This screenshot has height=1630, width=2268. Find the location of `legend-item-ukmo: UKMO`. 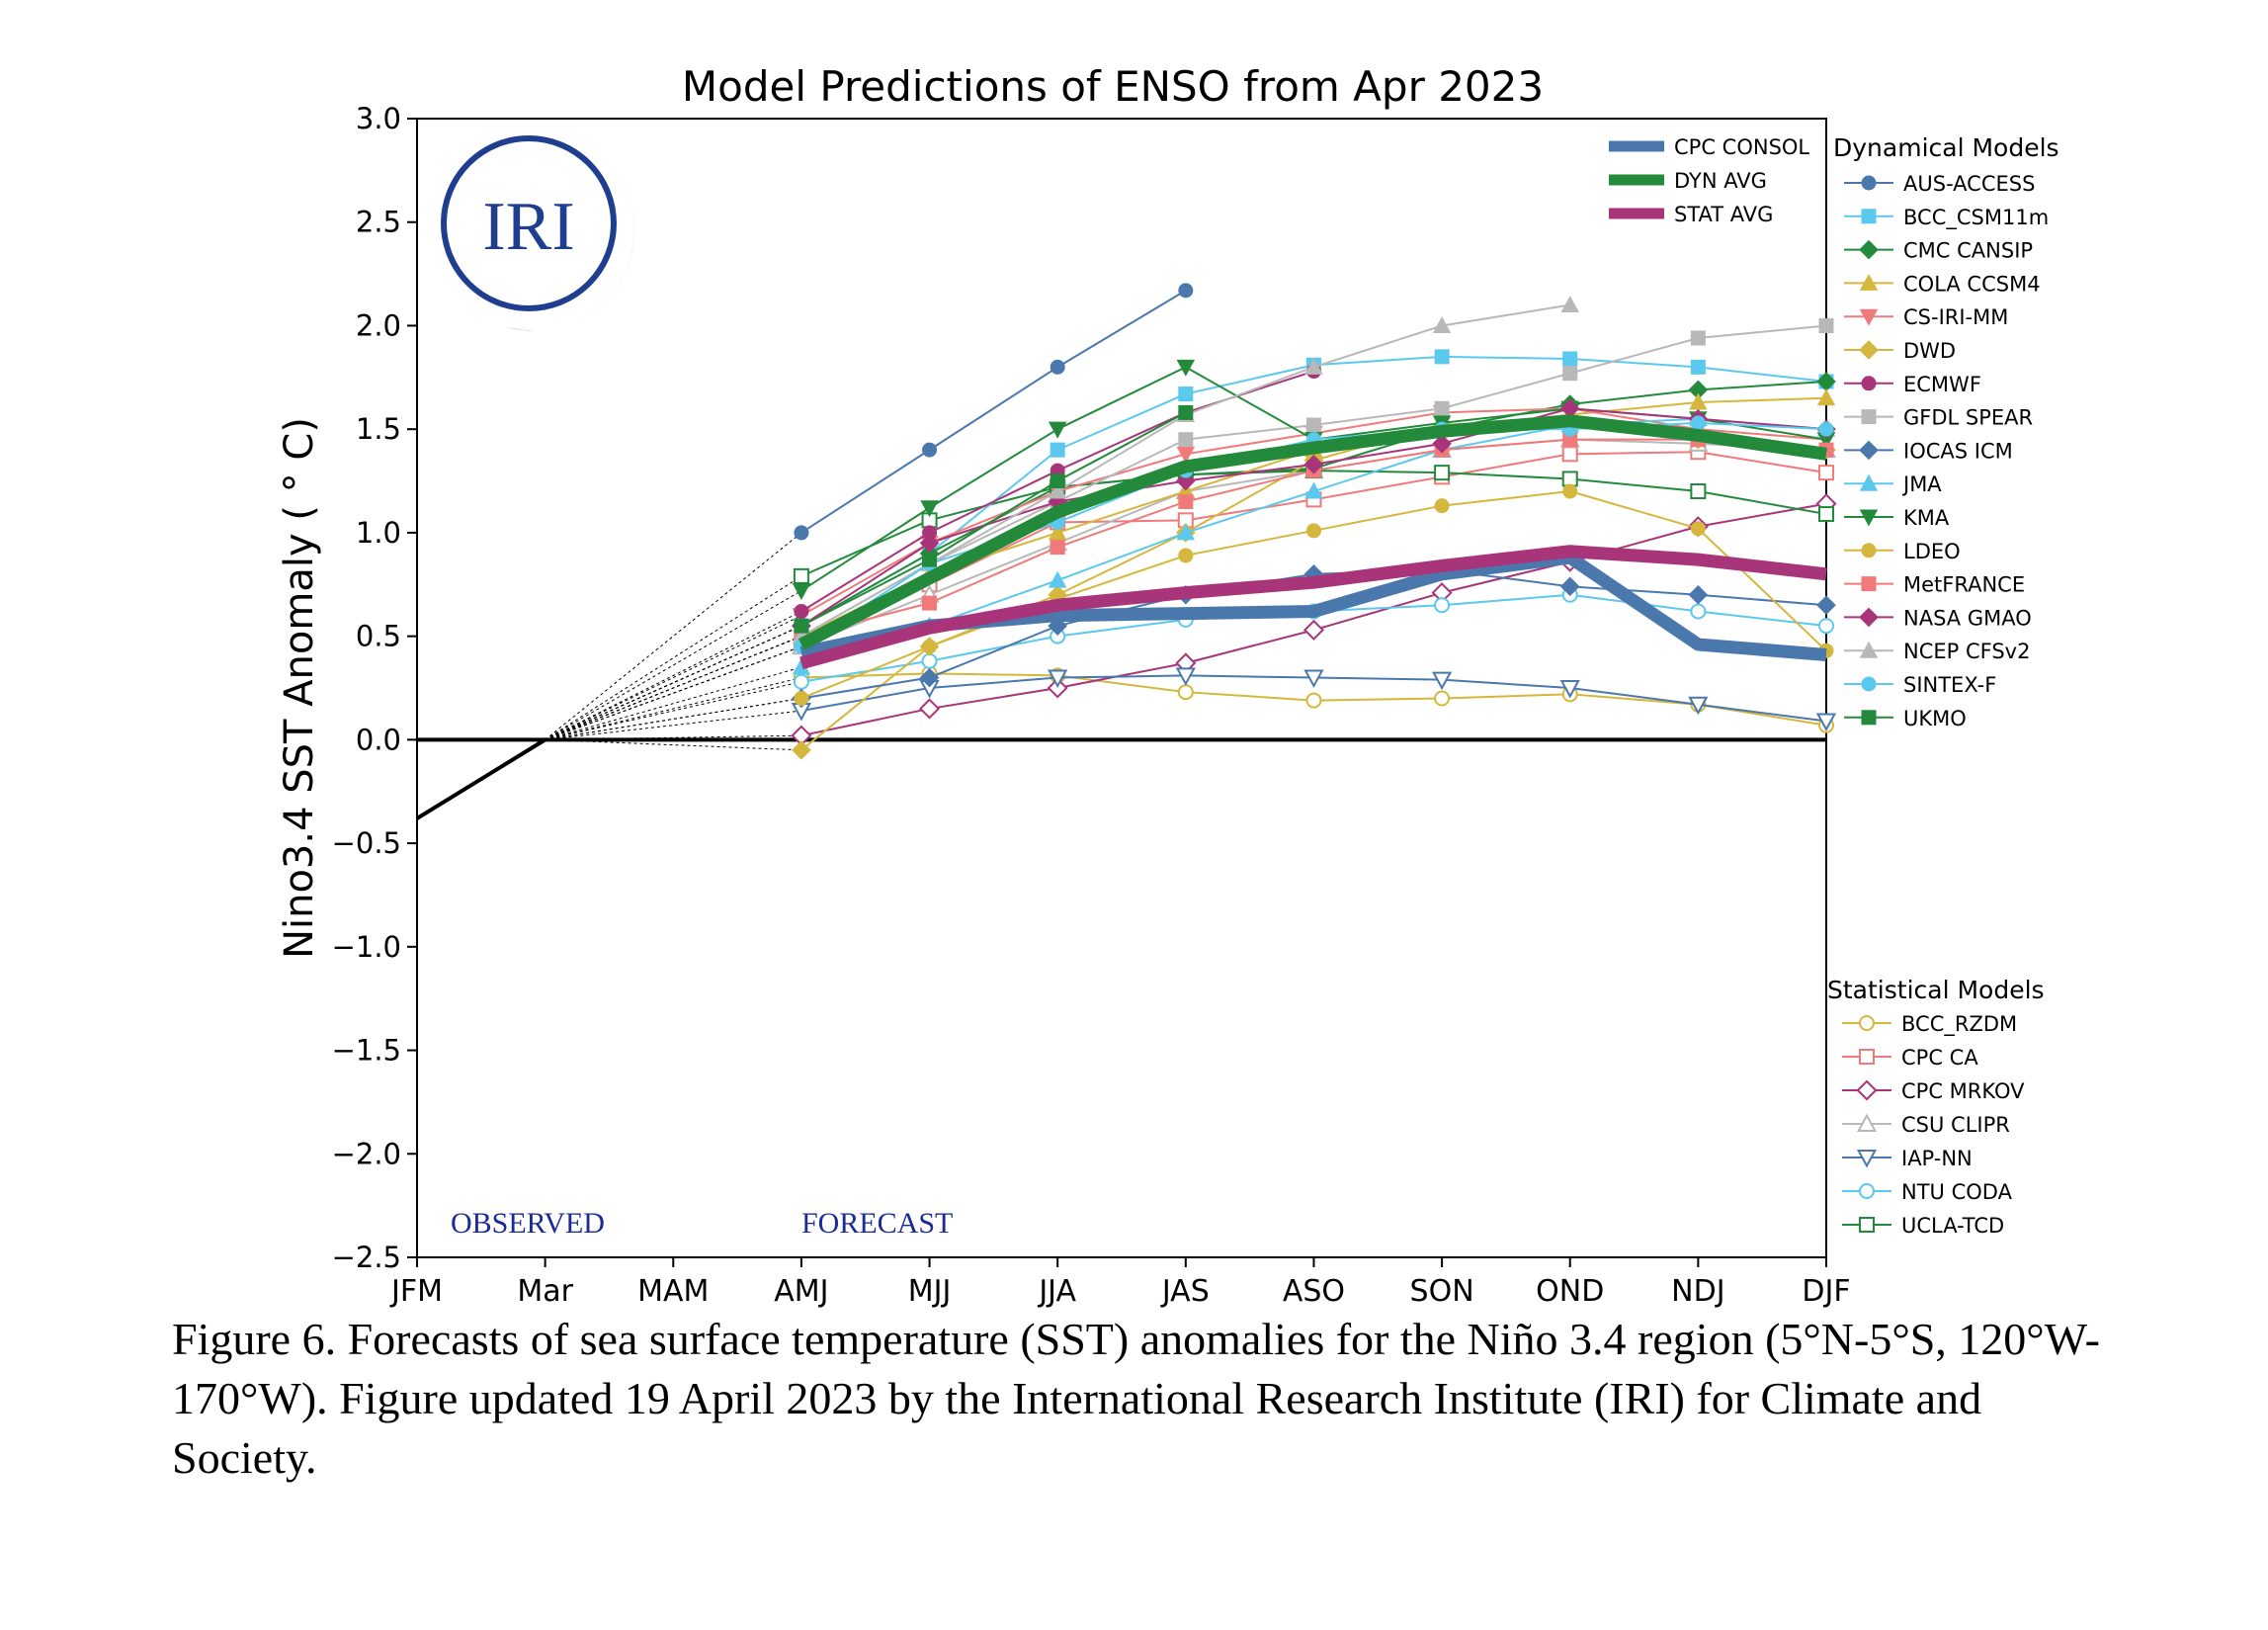

legend-item-ukmo: UKMO is located at coordinates (1905, 718).